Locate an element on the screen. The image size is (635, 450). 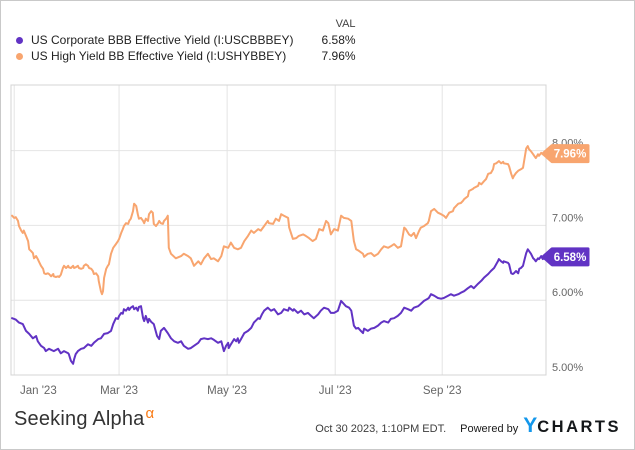
seeking-alpha-alpha-icon: α is located at coordinates (150, 413).